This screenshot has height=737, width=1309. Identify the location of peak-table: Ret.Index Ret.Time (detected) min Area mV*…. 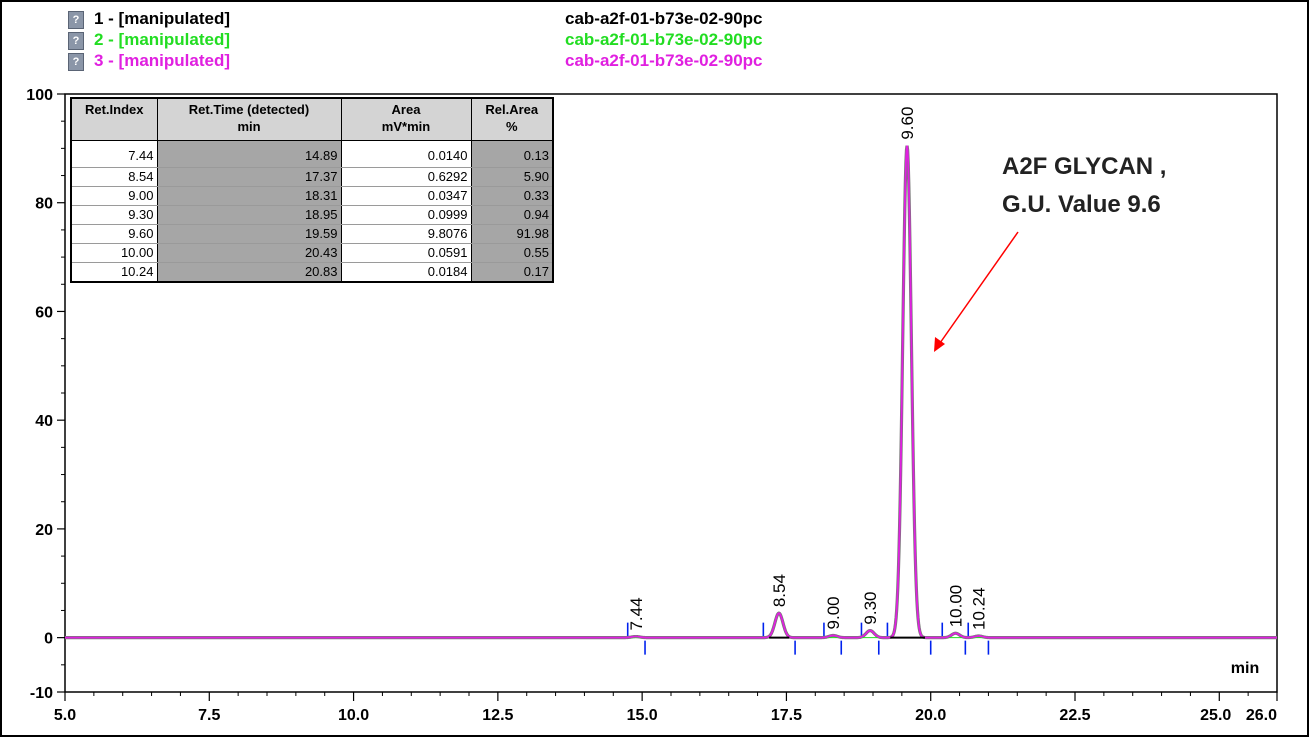
(312, 190).